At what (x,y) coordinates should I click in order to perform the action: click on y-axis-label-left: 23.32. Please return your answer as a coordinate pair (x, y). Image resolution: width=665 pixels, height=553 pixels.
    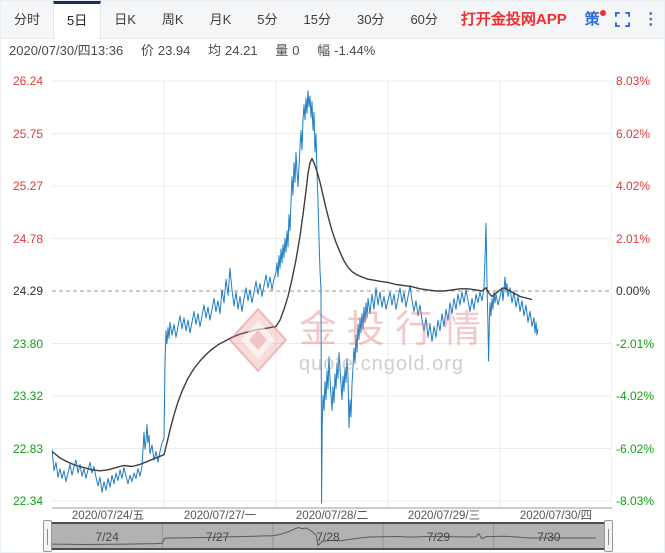
    Looking at the image, I should click on (27, 396).